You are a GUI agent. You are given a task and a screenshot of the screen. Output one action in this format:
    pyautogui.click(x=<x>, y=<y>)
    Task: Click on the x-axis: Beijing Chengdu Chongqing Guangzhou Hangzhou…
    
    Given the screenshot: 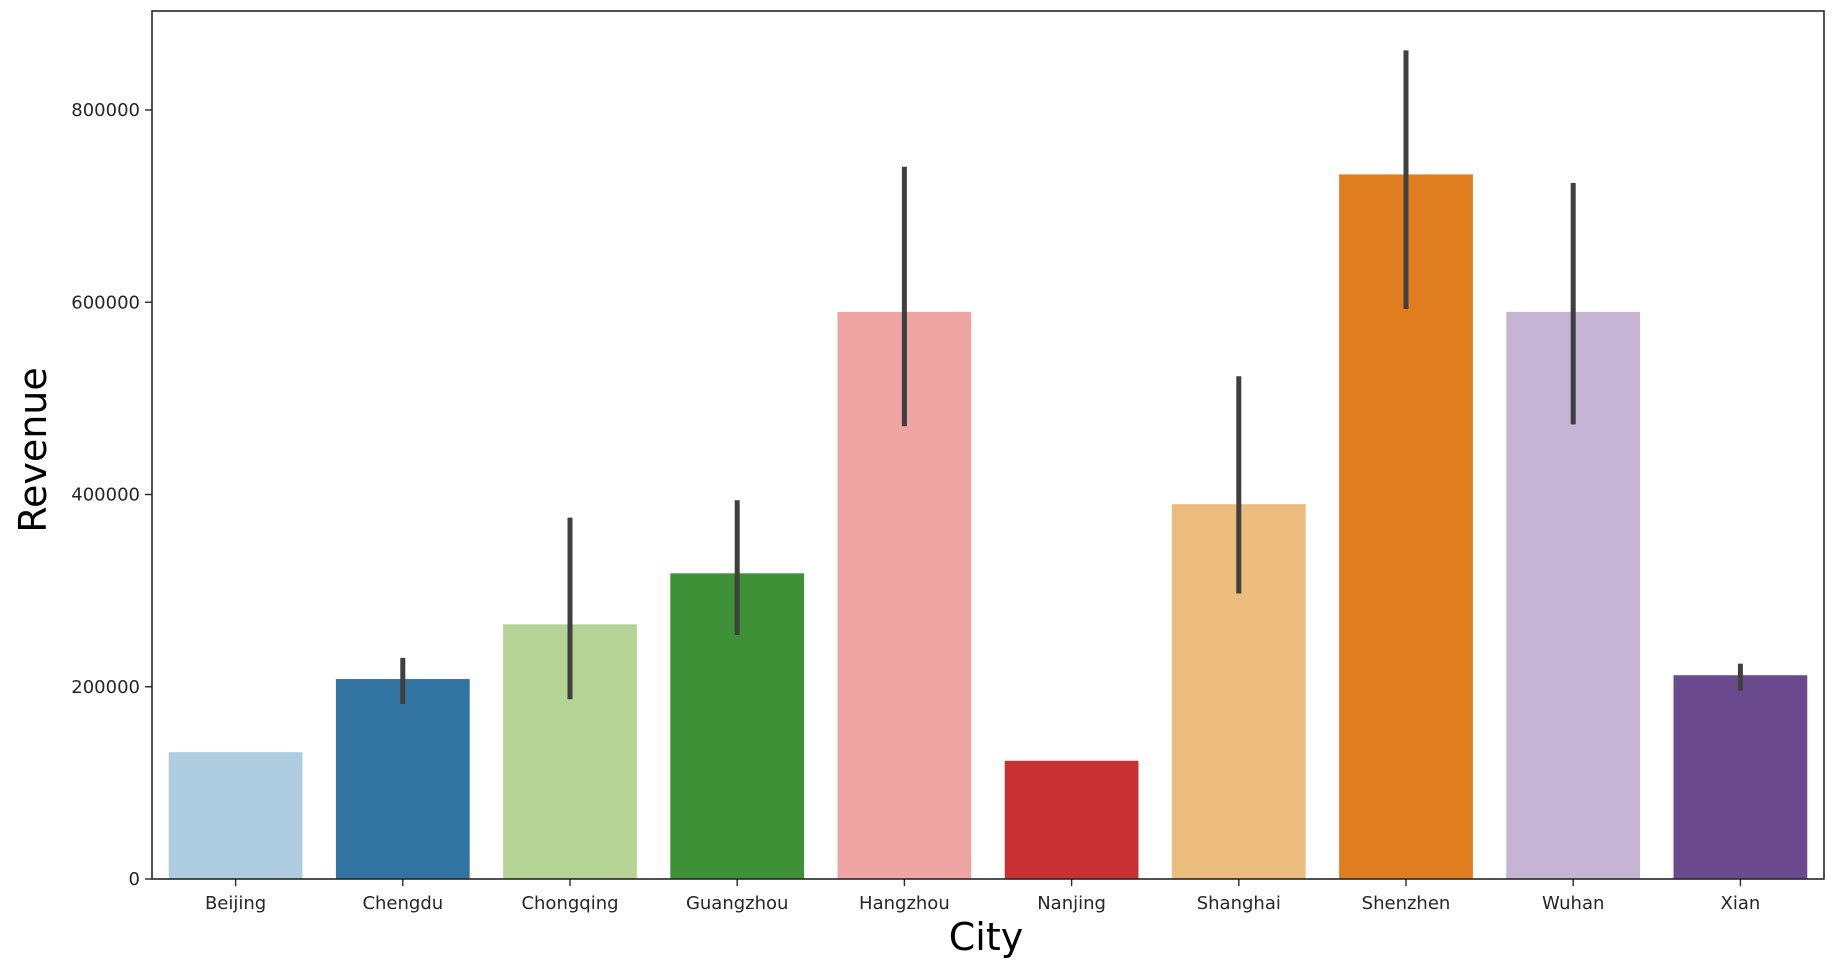 What is the action you would take?
    pyautogui.click(x=982, y=896)
    